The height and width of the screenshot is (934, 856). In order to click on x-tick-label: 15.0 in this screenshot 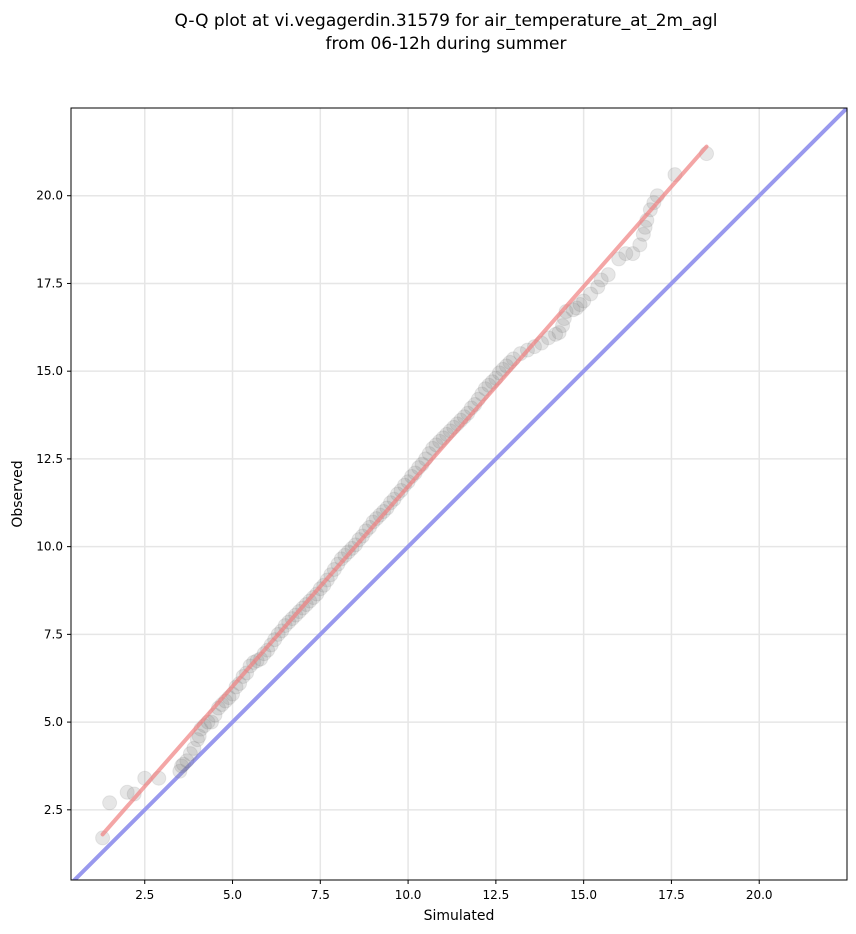, I will do `click(583, 895)`.